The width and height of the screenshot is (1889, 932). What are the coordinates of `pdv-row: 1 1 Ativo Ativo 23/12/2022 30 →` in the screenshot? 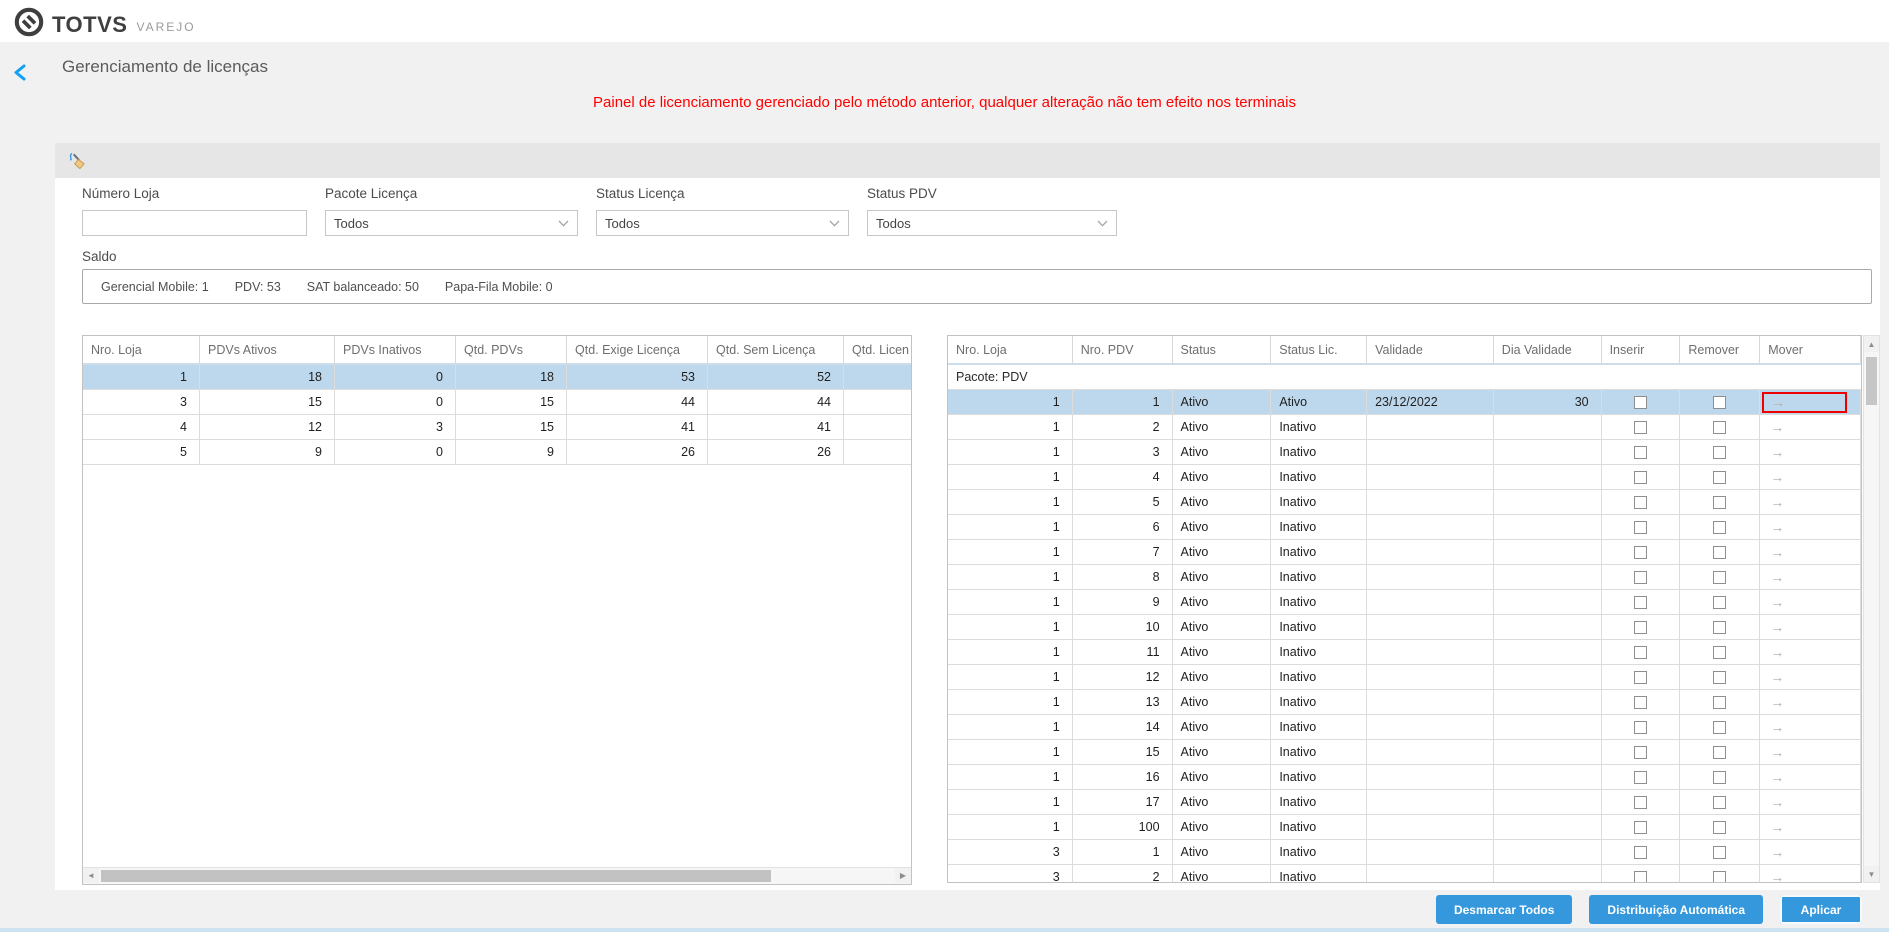 It's located at (1404, 402).